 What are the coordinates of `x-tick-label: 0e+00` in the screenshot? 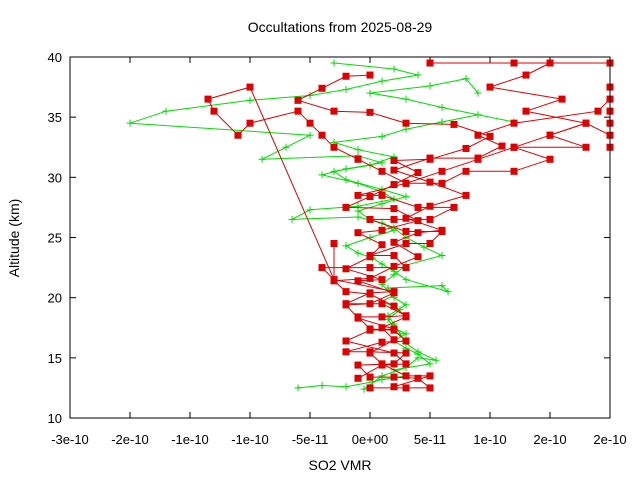 It's located at (370, 439).